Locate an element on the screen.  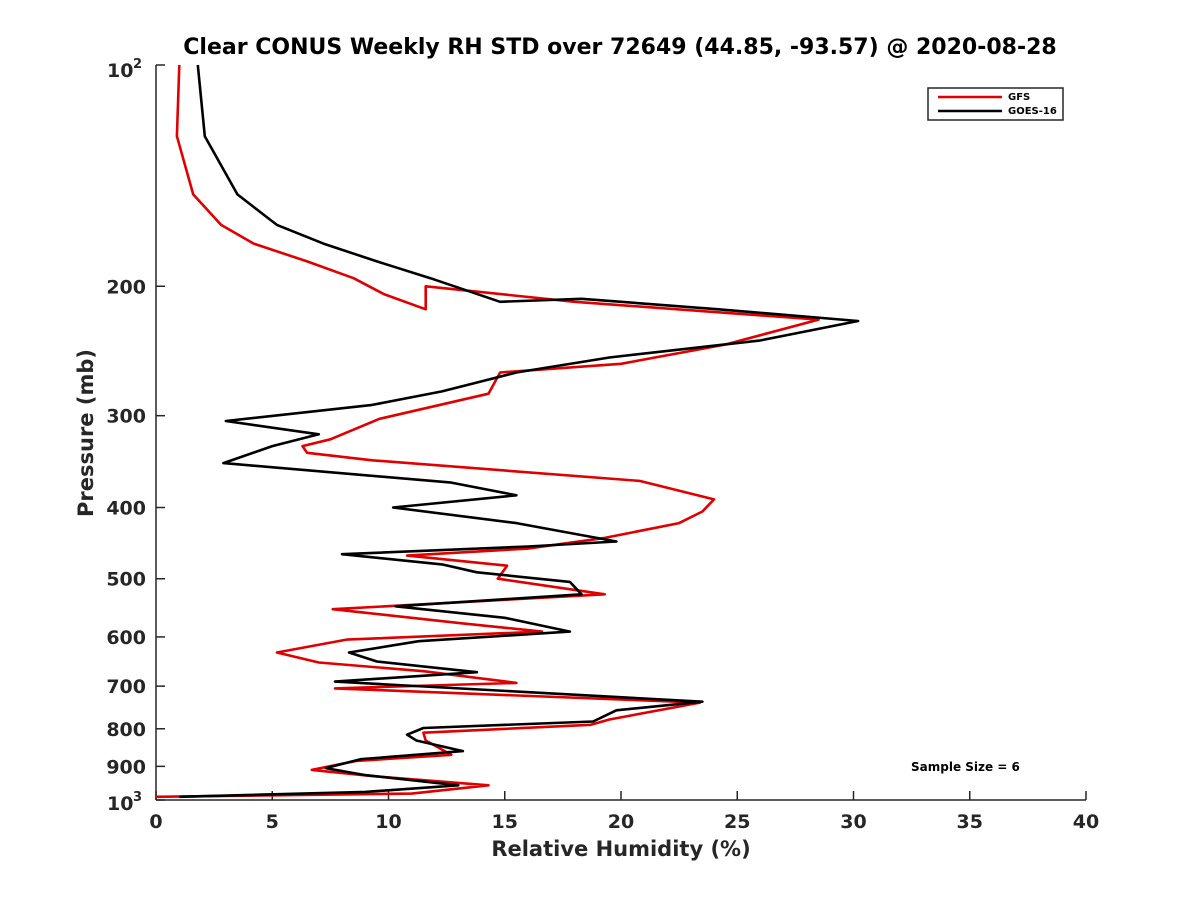
y-tick-label: 900 is located at coordinates (126, 767).